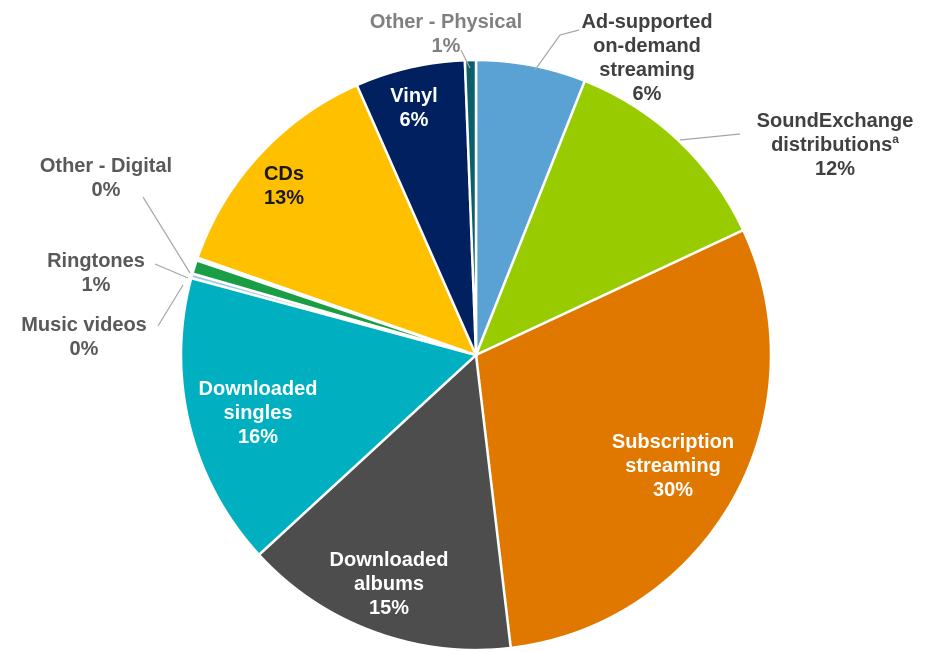  I want to click on slice-label-line: Vinyl, so click(413, 96).